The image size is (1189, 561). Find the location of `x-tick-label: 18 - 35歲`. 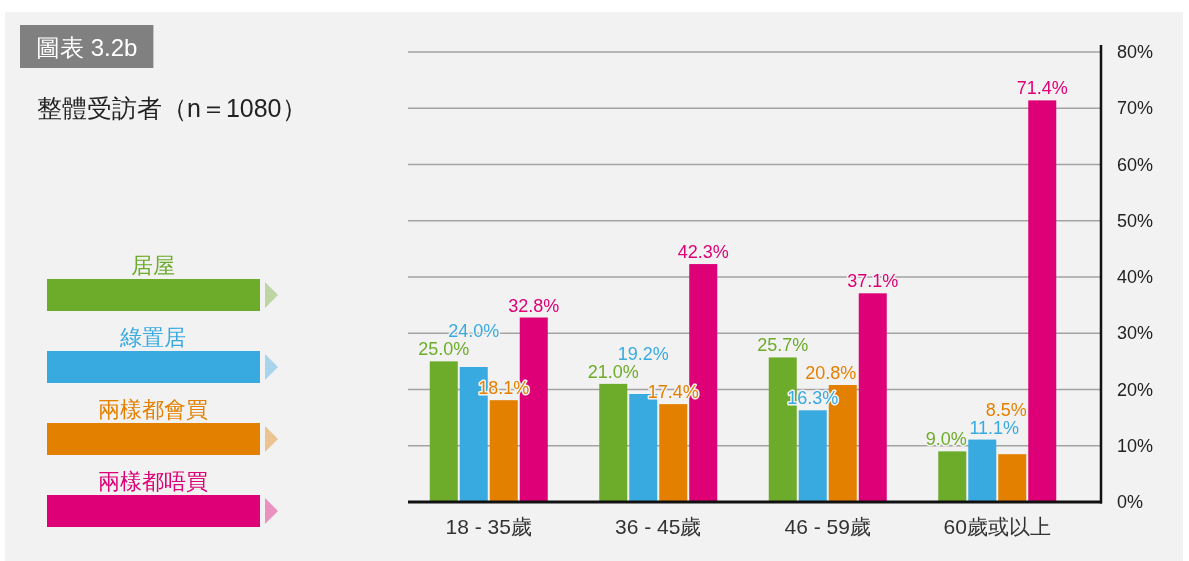

x-tick-label: 18 - 35歲 is located at coordinates (488, 526).